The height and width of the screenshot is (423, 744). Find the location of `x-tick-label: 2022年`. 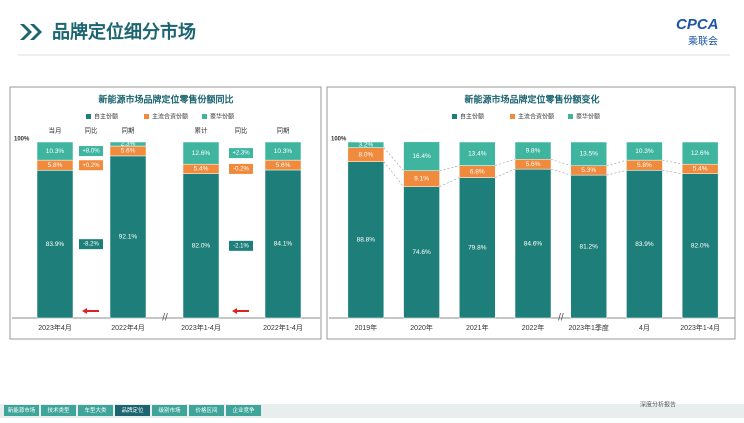

x-tick-label: 2022年 is located at coordinates (533, 327).